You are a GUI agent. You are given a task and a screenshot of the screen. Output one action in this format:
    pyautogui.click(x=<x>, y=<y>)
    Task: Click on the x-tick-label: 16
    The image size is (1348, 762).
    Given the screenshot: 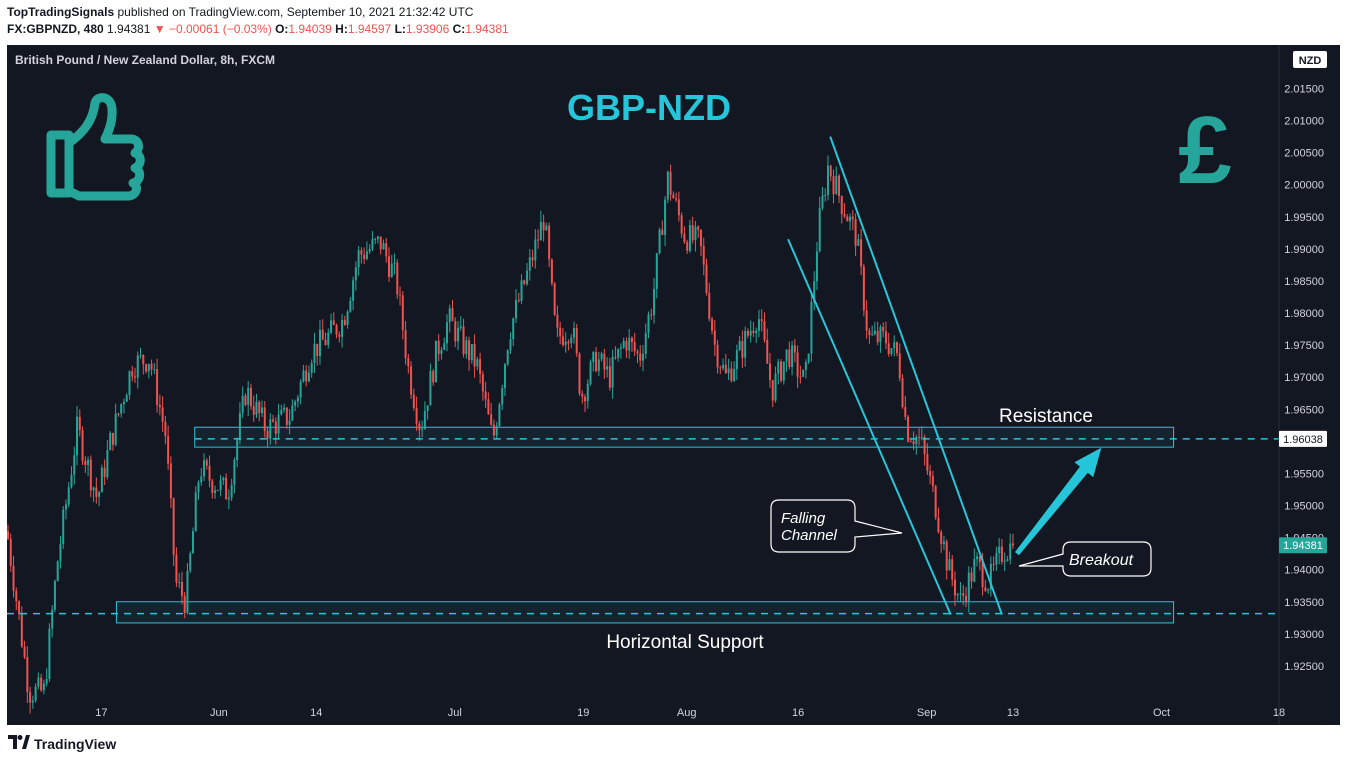 What is the action you would take?
    pyautogui.click(x=798, y=713)
    